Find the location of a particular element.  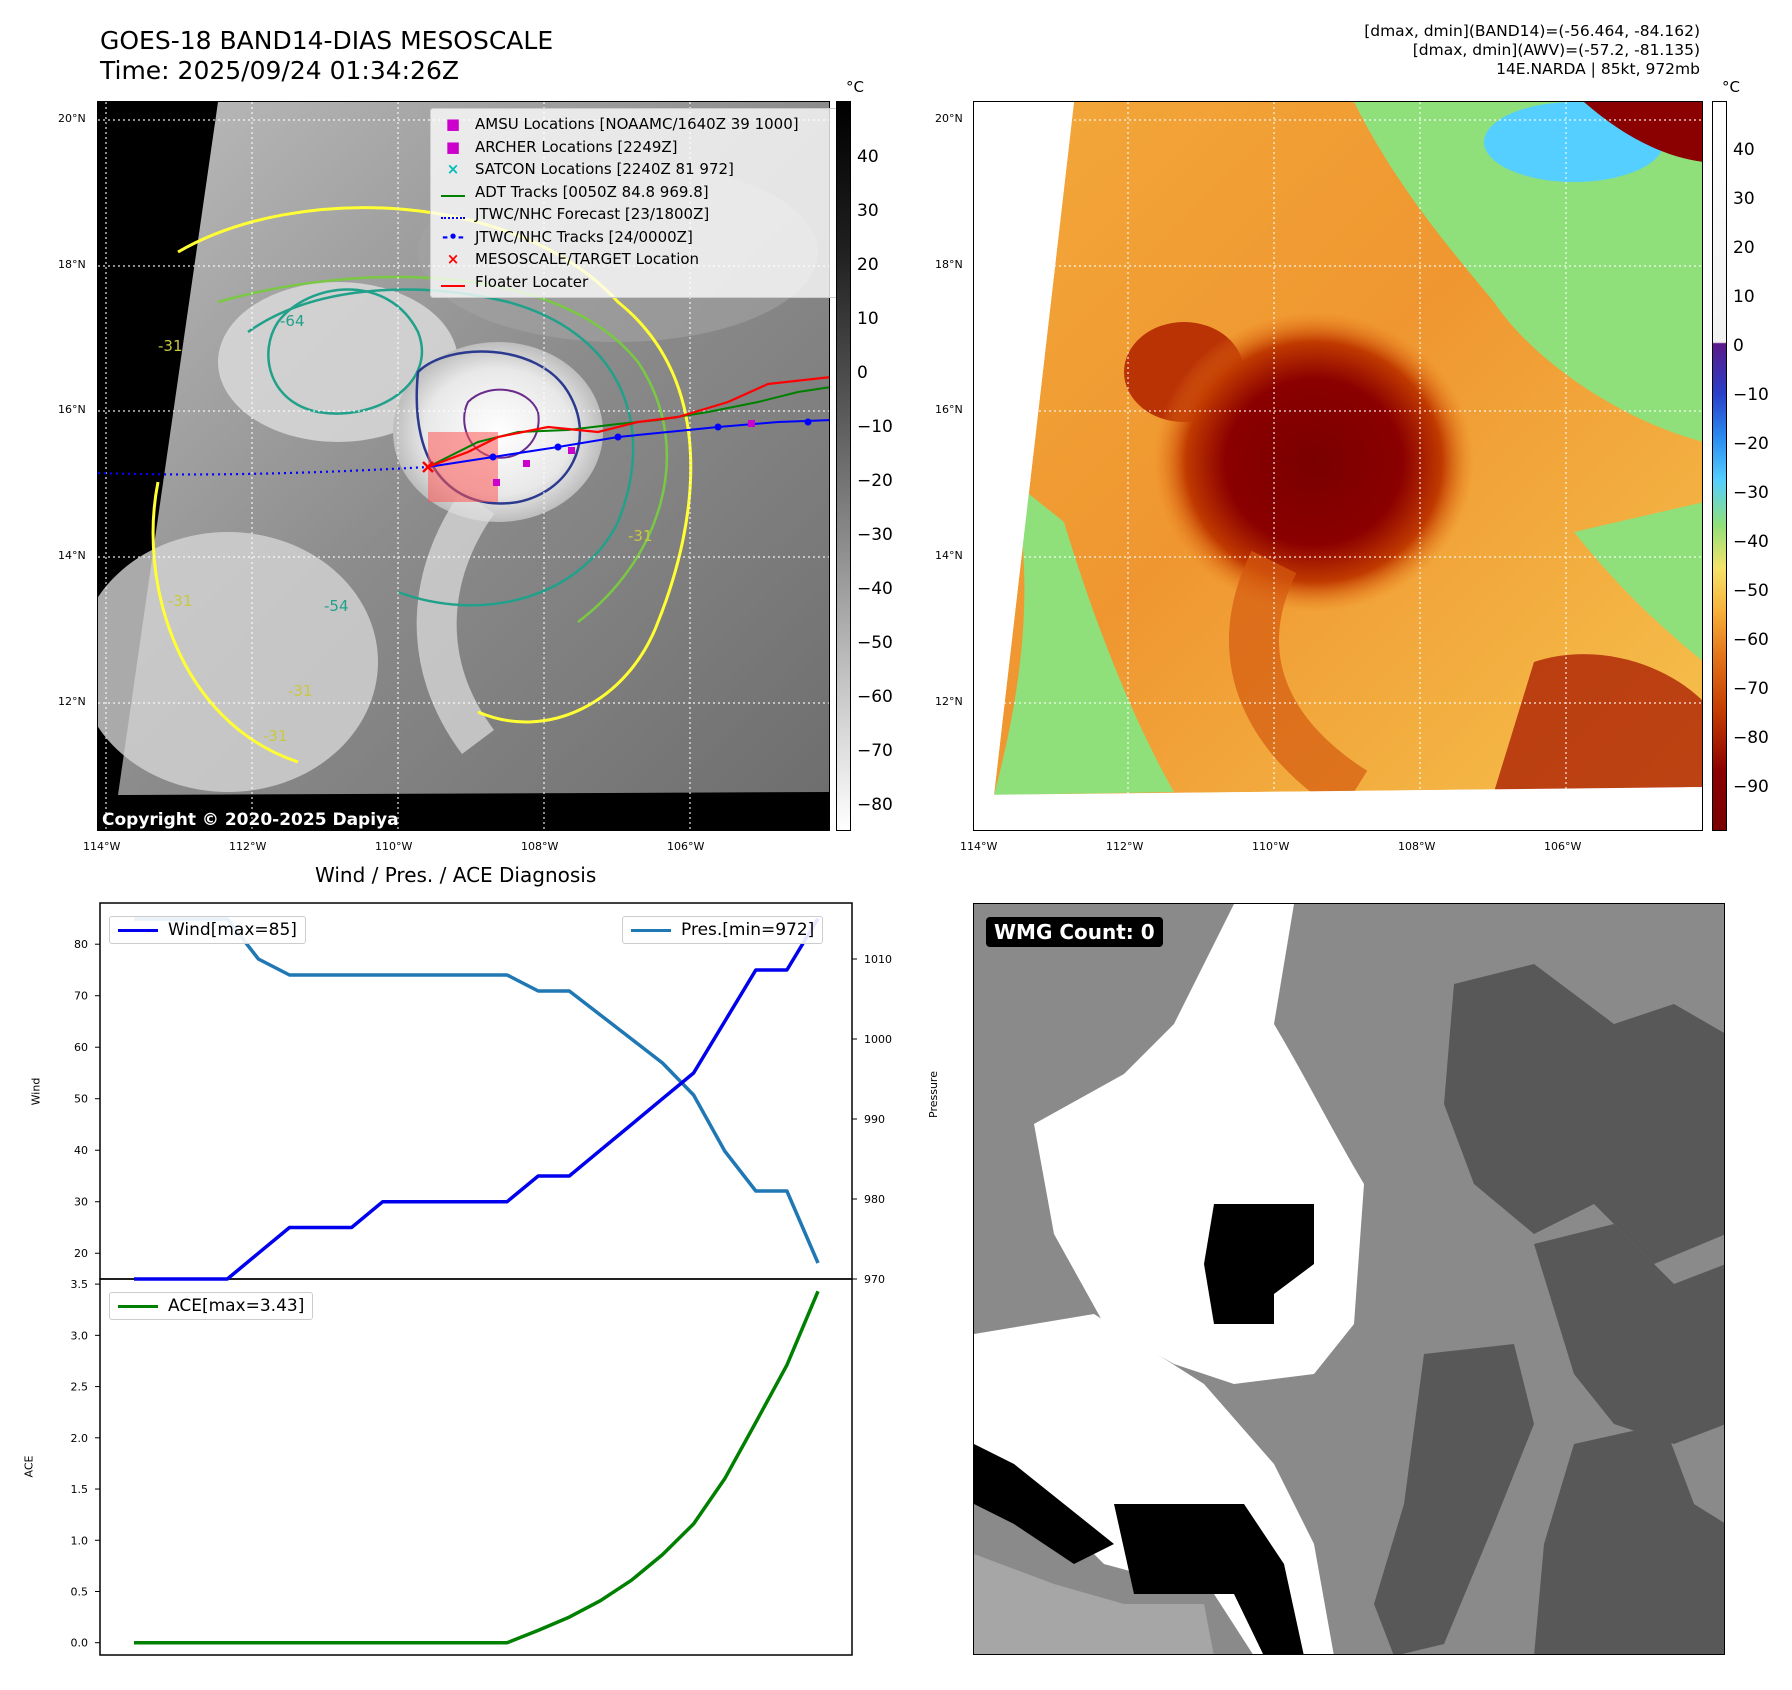

pressure-series-line is located at coordinates (477, 1090).